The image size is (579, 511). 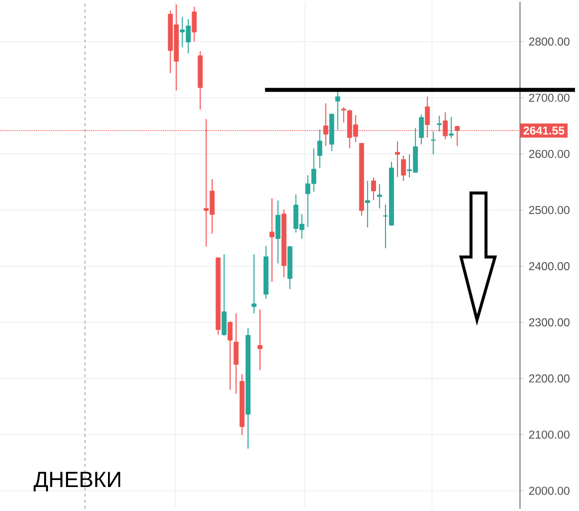 I want to click on y-tick-label: 2000.00, so click(x=549, y=490).